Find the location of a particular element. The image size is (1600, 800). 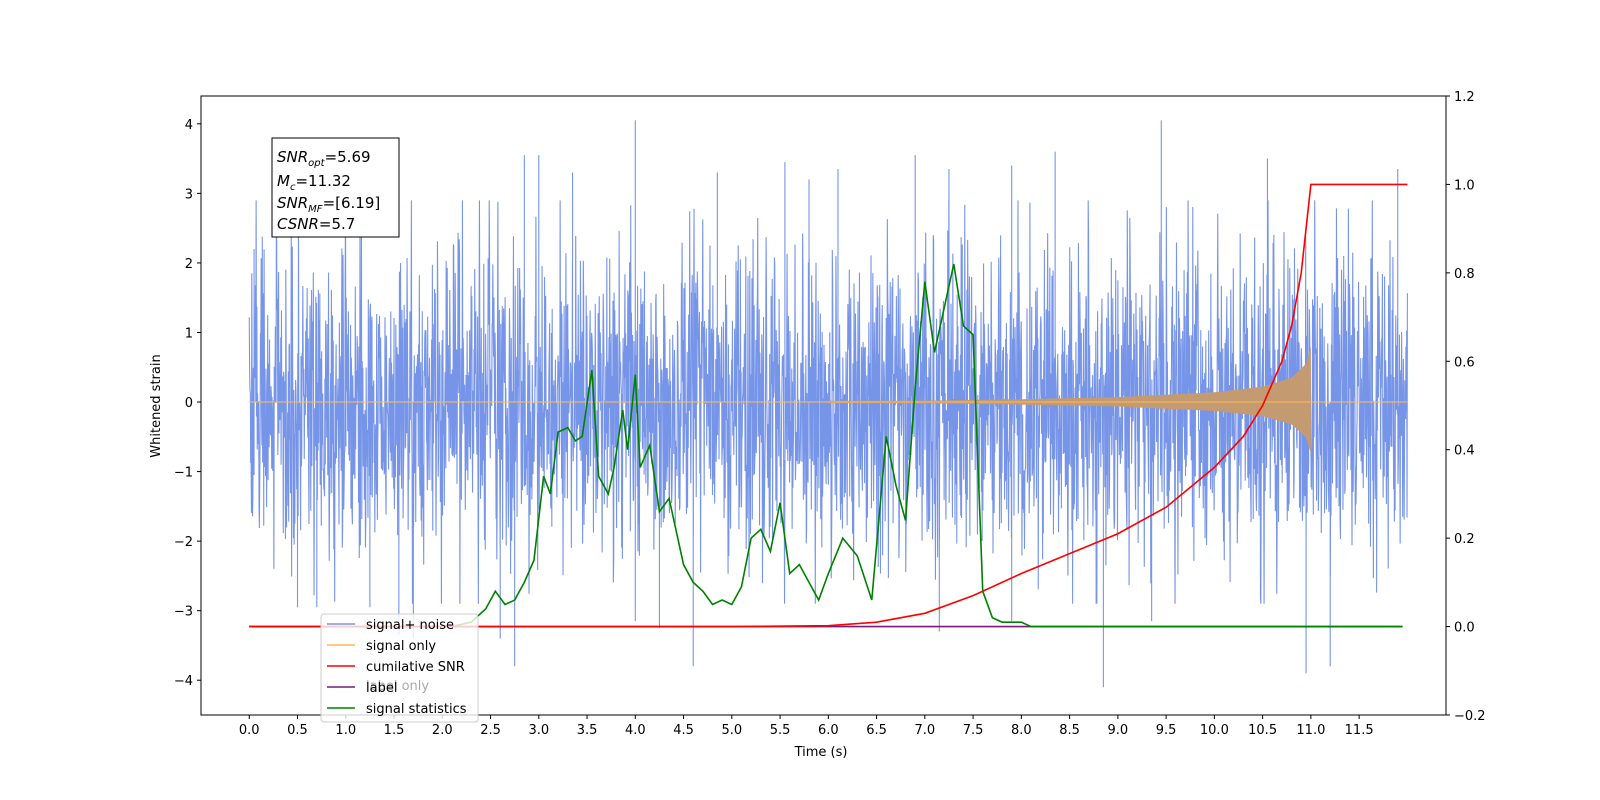

annotation-csnr: CSNR=5.7 is located at coordinates (316, 224).